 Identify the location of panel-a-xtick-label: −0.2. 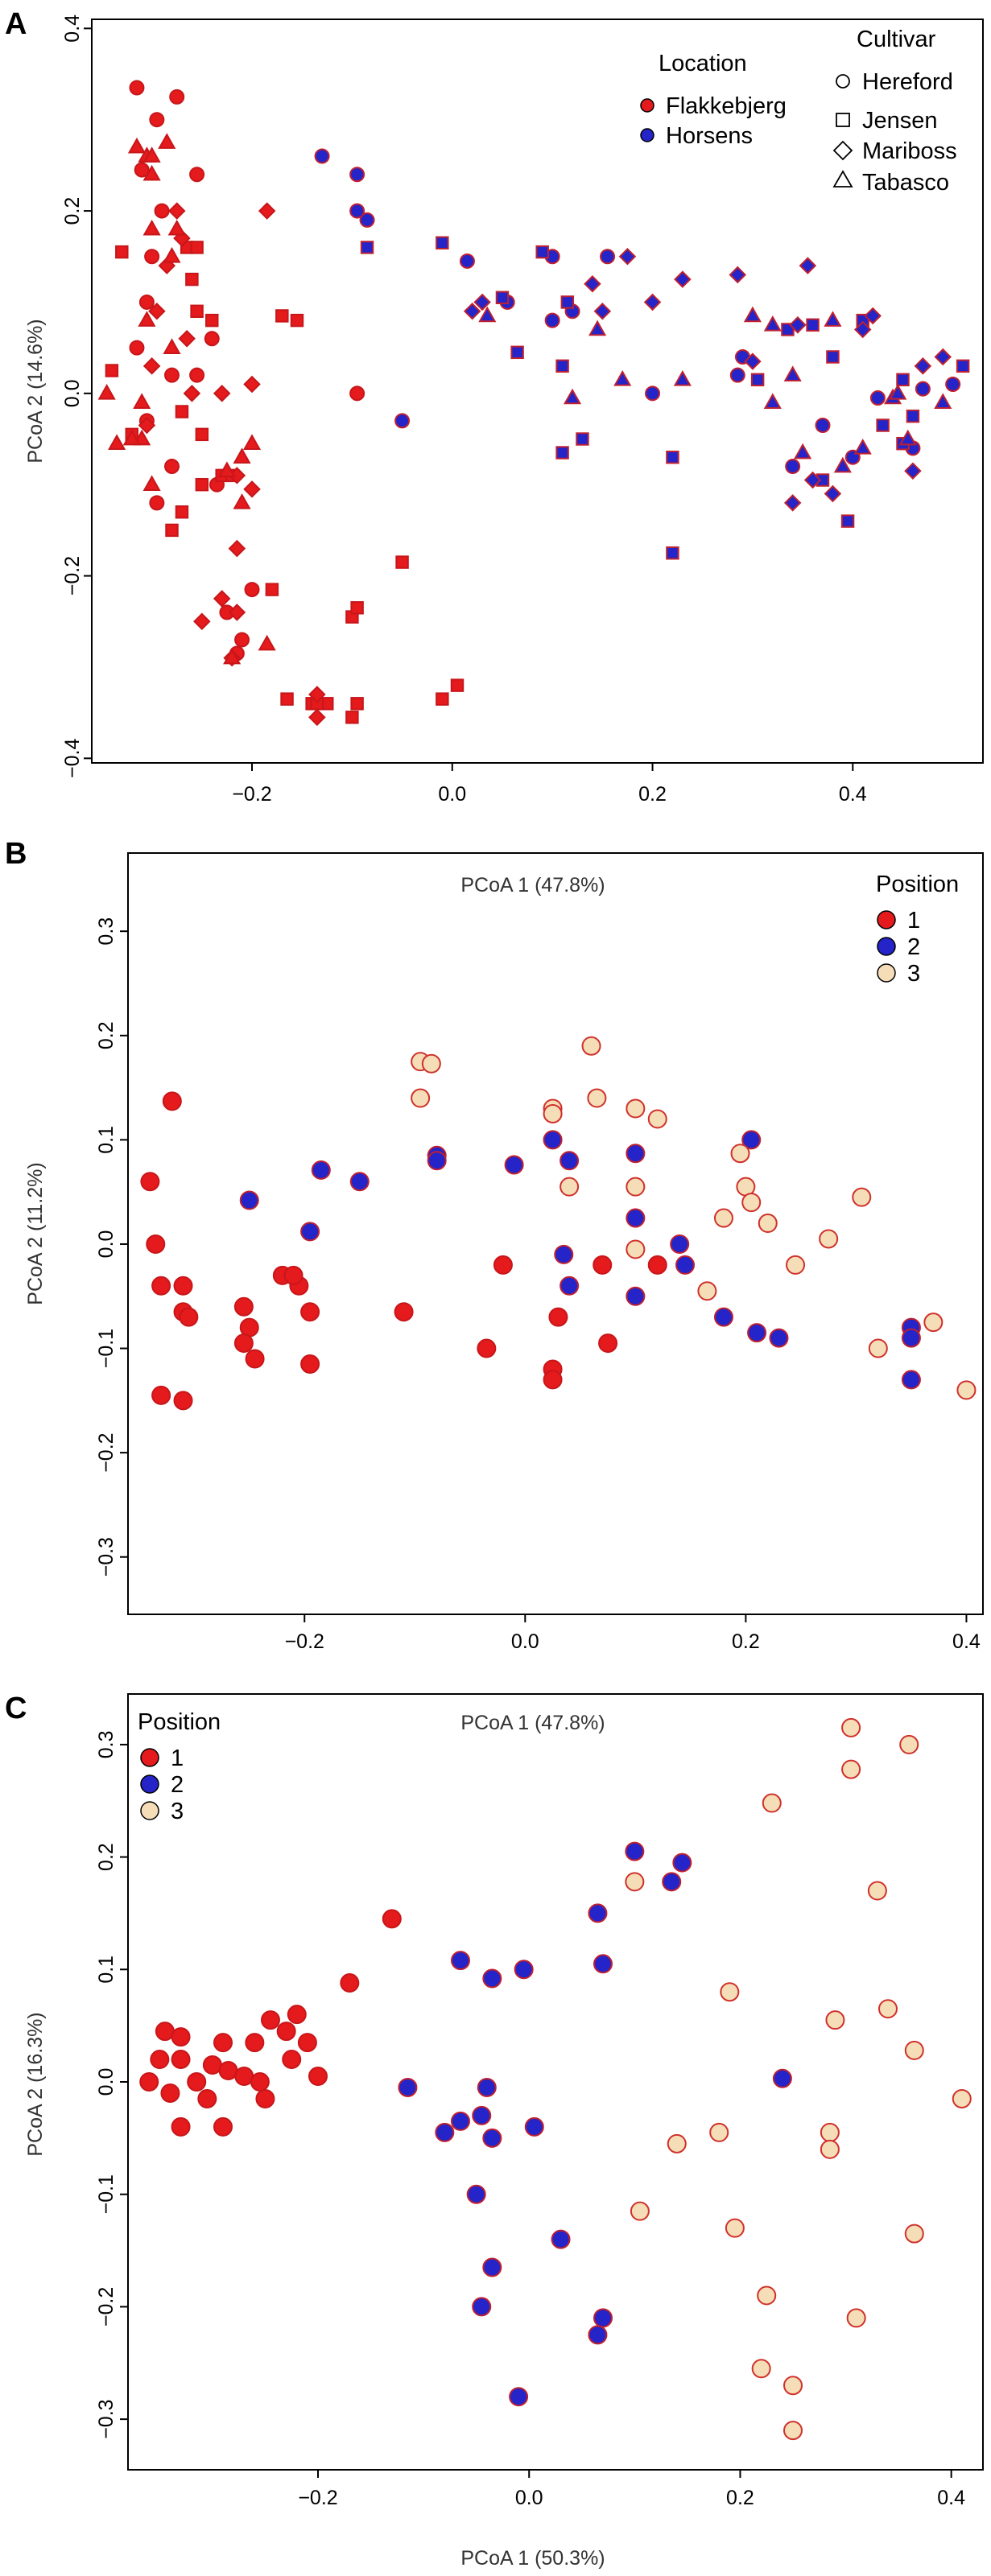
(252, 794).